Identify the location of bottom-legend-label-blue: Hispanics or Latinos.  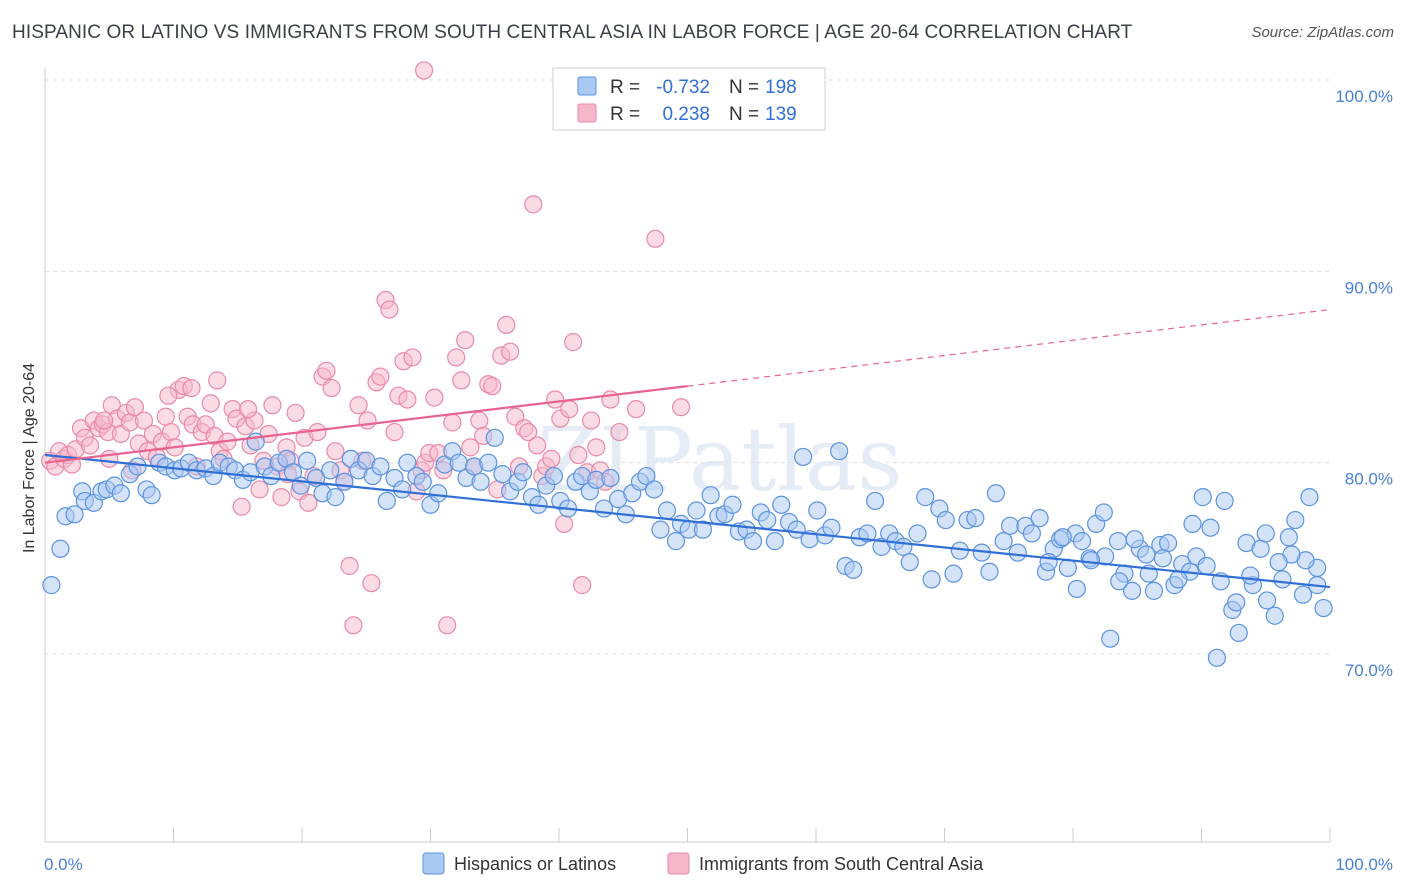
(535, 864).